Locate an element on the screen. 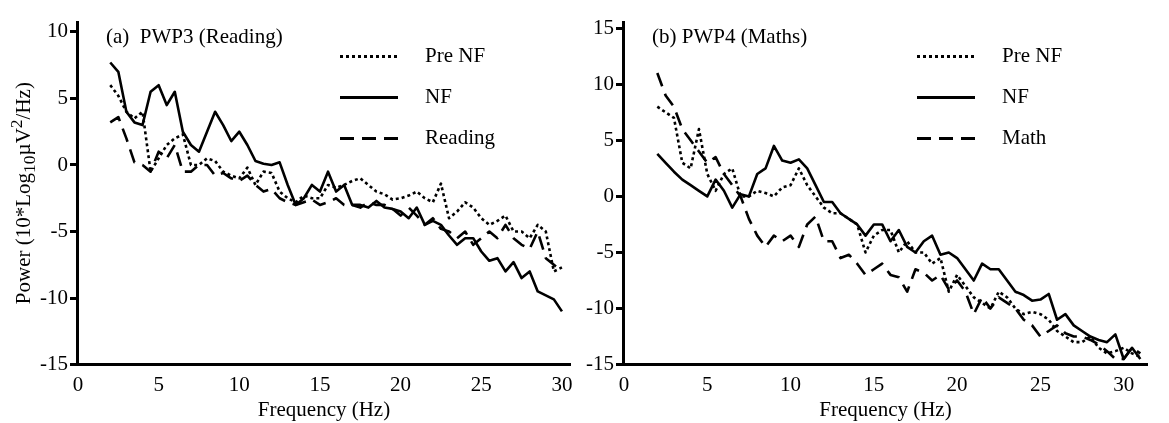  y-tick-label: 15 is located at coordinates (603, 26).